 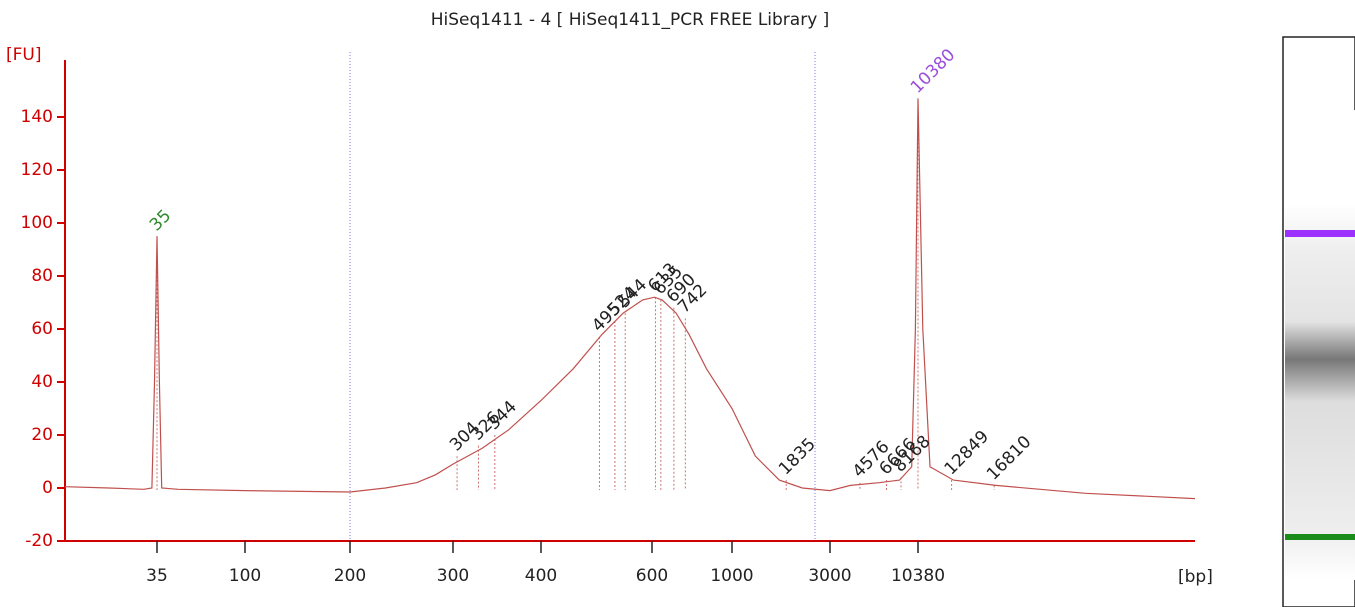 I want to click on x-tick-label: 1000, so click(x=731, y=576).